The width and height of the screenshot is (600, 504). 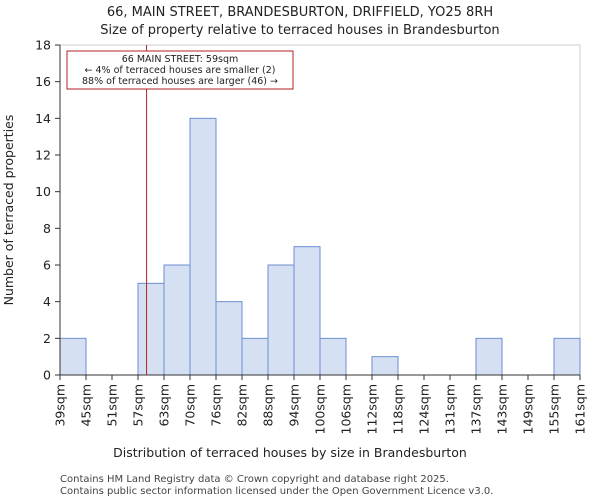 What do you see at coordinates (528, 409) in the screenshot?
I see `x-tick-label: 149sqm` at bounding box center [528, 409].